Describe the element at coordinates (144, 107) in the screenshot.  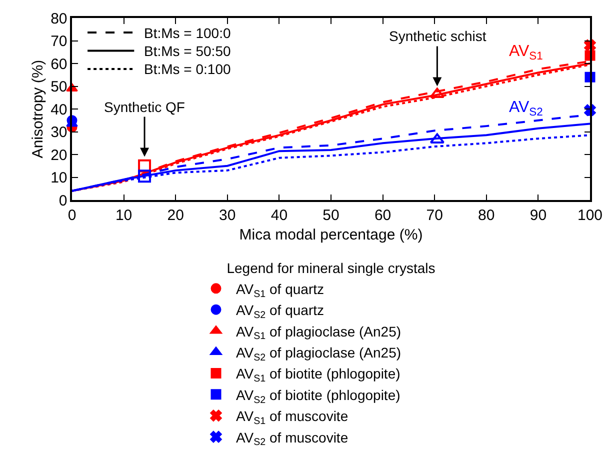
I see `annotation: Synthetic QF` at that location.